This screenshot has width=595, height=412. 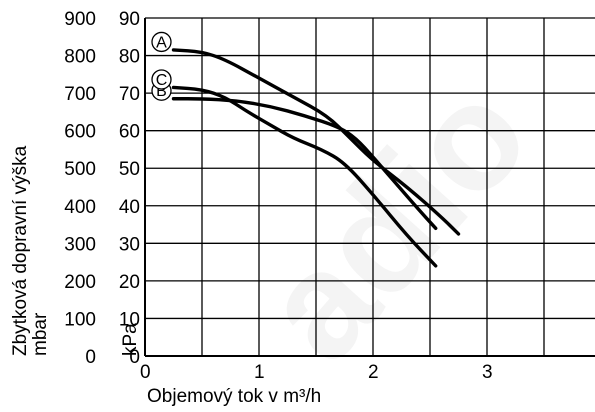 What do you see at coordinates (129, 19) in the screenshot?
I see `y-tick-label-kpa: 90` at bounding box center [129, 19].